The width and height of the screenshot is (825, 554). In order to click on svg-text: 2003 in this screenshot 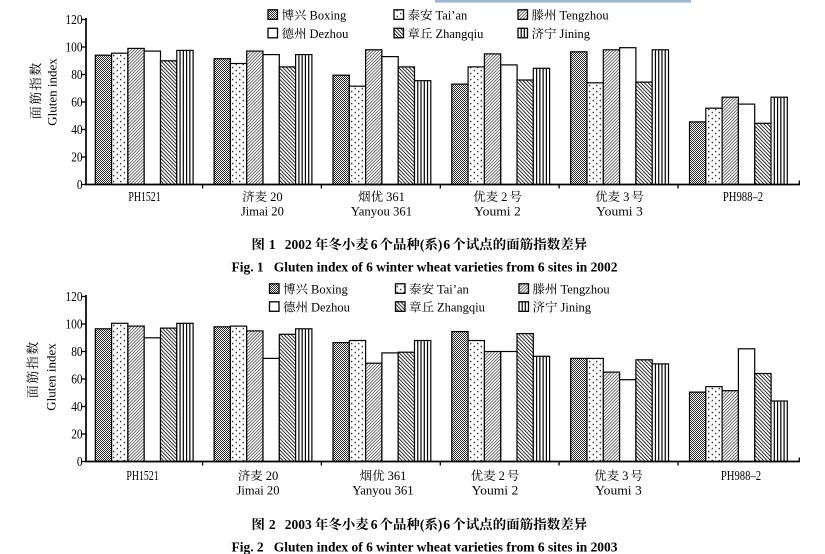, I will do `click(298, 524)`.